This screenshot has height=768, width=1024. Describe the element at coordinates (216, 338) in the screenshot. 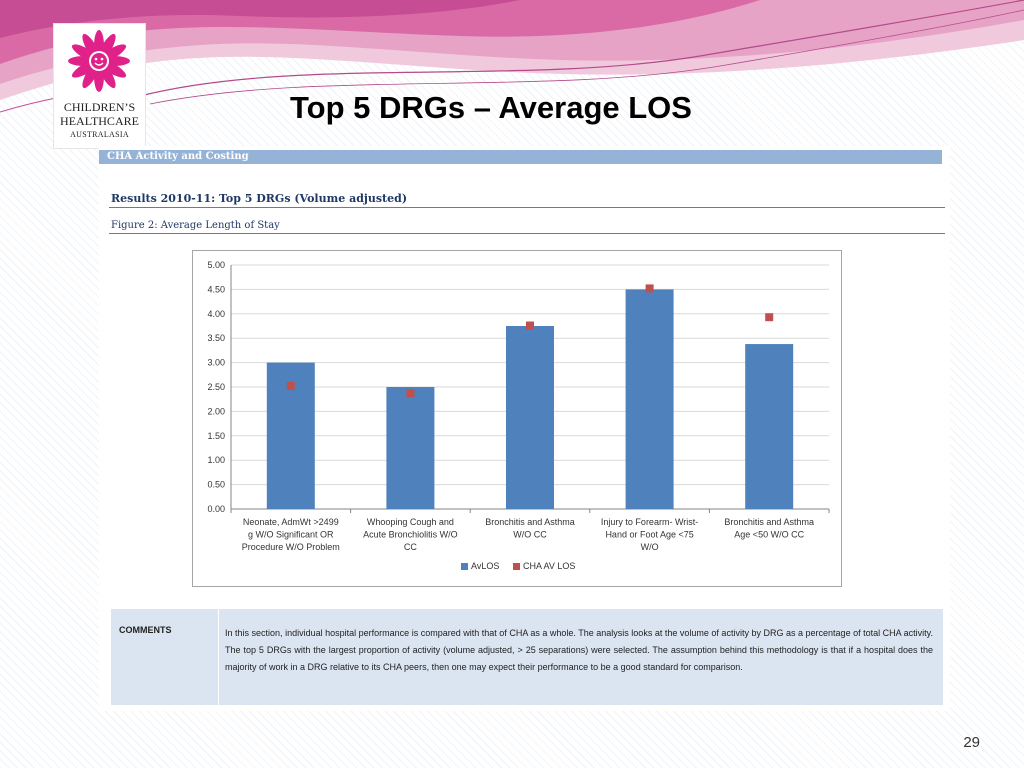

I see `y-tick-label: 3.50` at that location.